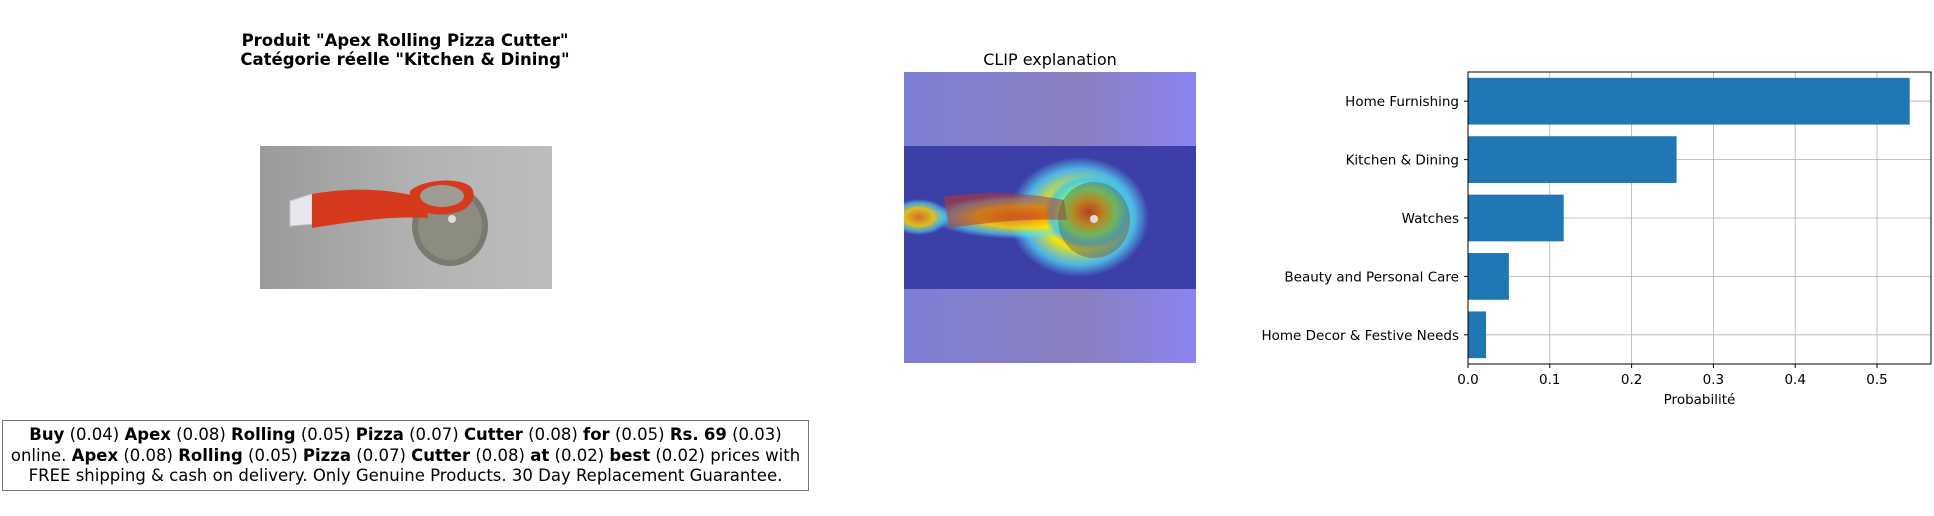 Image resolution: width=1934 pixels, height=516 pixels. I want to click on x-tick-label: 0.4, so click(1794, 380).